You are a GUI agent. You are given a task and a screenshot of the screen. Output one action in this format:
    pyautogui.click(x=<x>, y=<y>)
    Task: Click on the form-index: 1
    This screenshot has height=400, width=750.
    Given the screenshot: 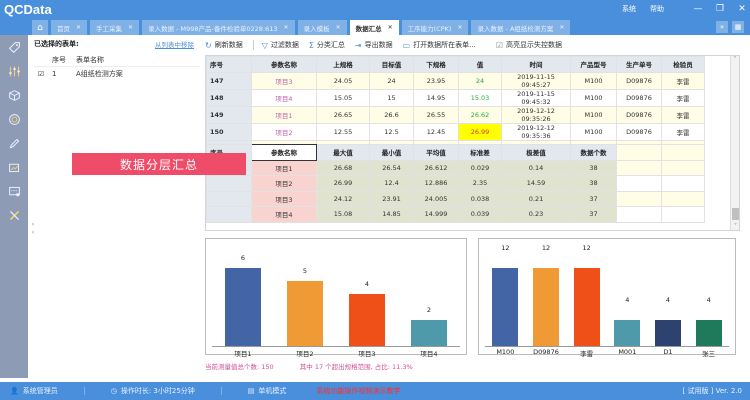 What is the action you would take?
    pyautogui.click(x=54, y=74)
    